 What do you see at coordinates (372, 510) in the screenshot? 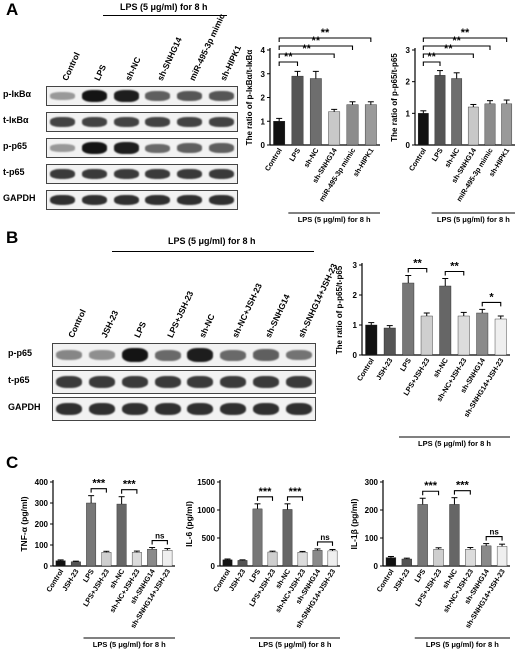
I see `y-tick-label: 200` at bounding box center [372, 510].